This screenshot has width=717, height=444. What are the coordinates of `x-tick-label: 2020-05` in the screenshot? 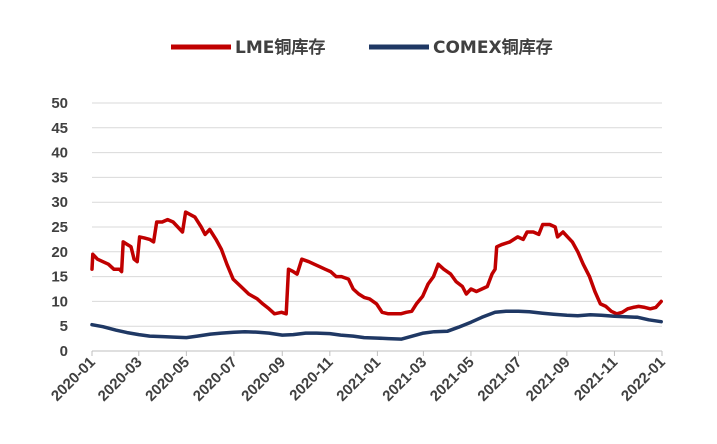 It's located at (167, 379).